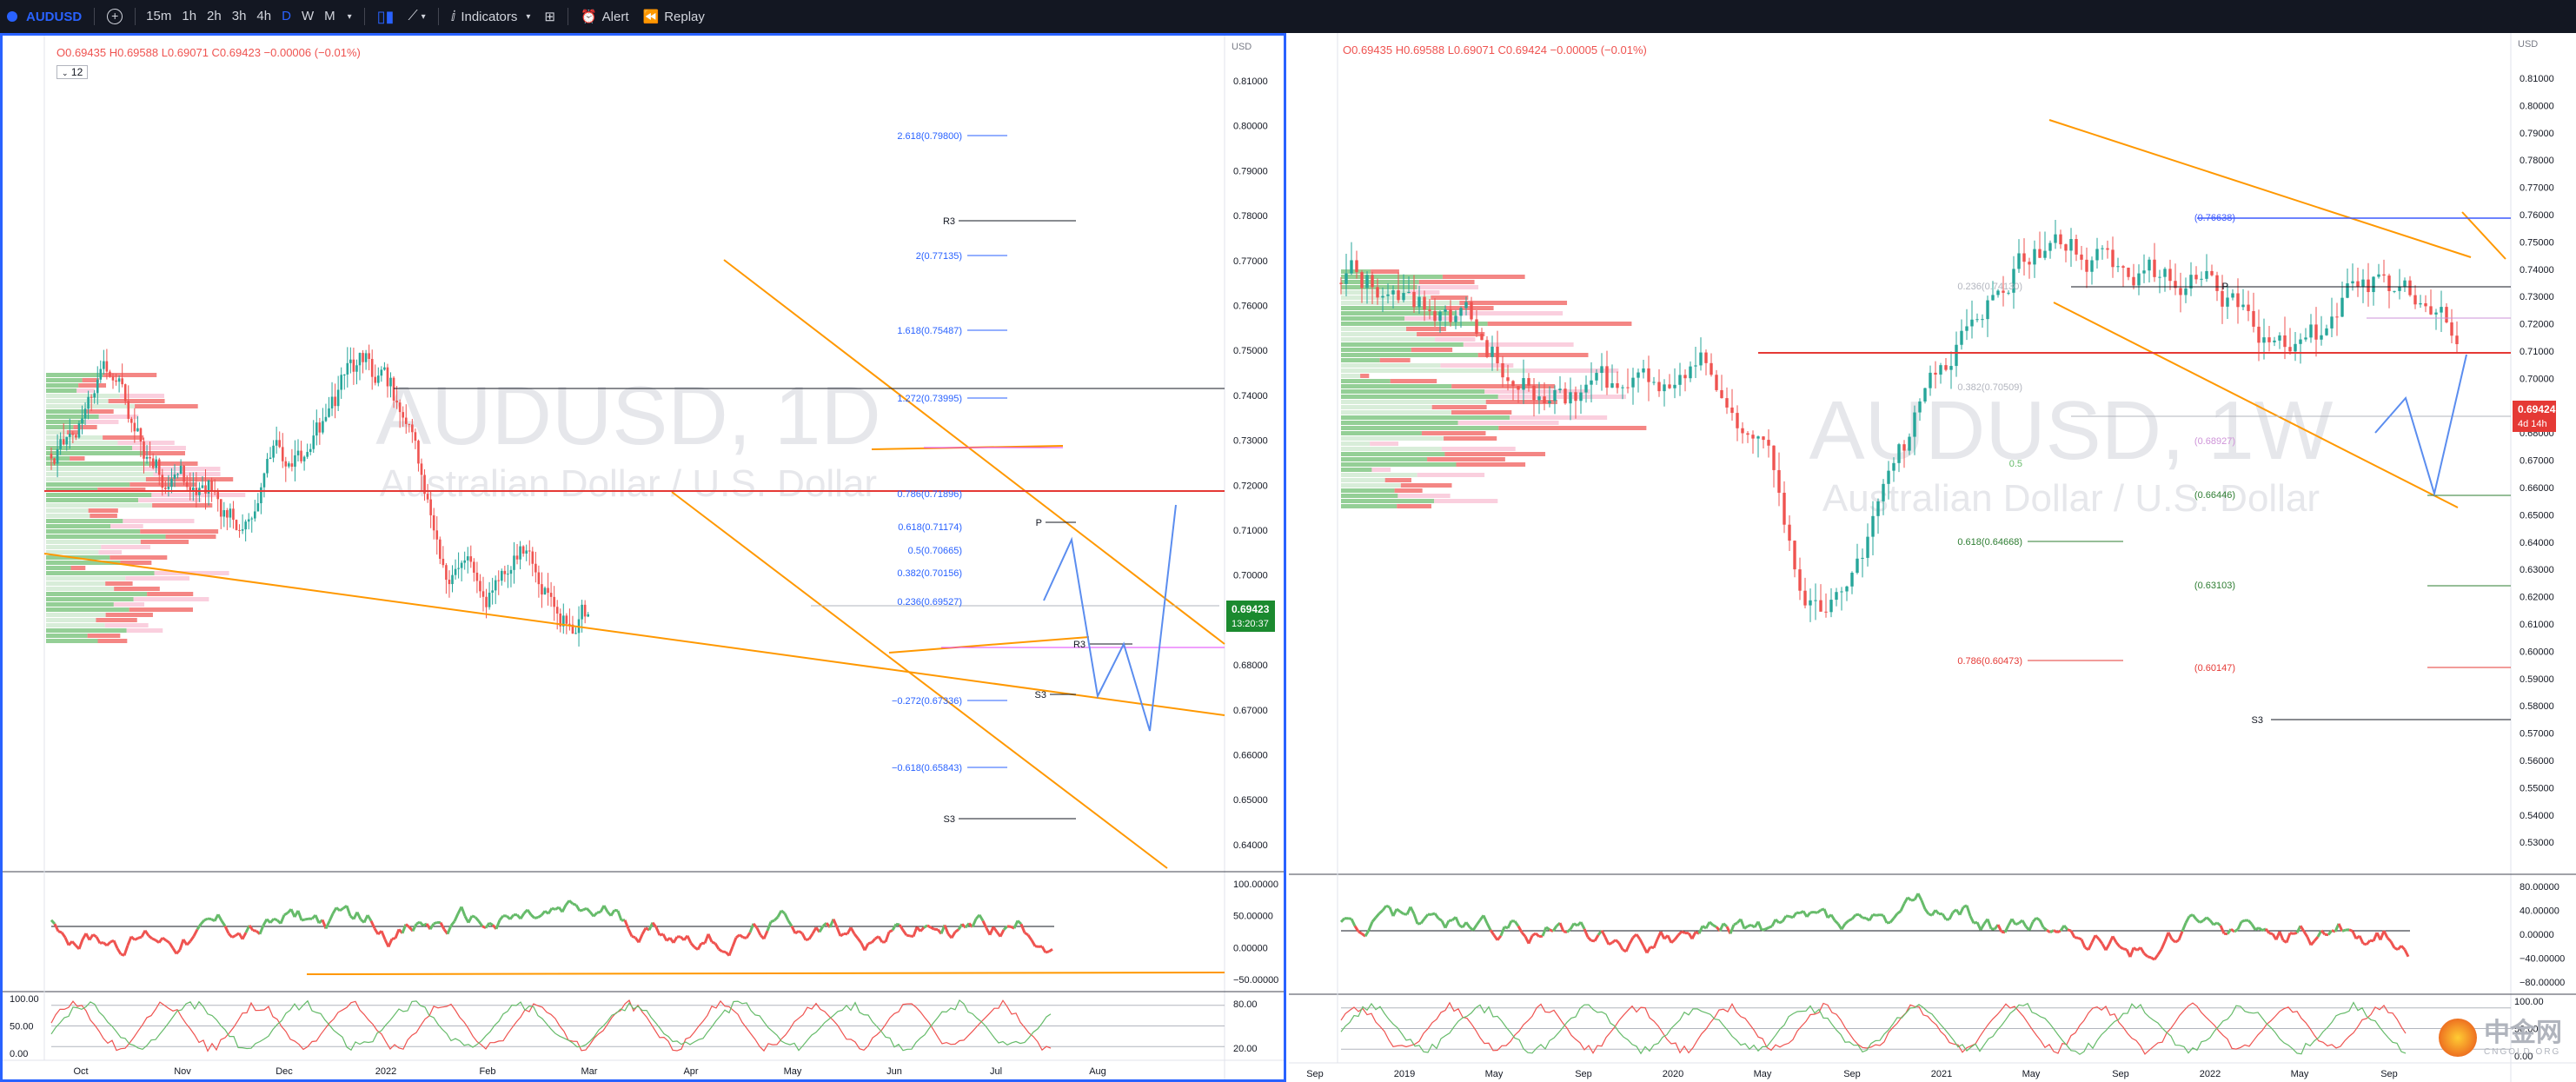  Describe the element at coordinates (605, 16) in the screenshot. I see `alert-button: ⏰ Alert` at that location.